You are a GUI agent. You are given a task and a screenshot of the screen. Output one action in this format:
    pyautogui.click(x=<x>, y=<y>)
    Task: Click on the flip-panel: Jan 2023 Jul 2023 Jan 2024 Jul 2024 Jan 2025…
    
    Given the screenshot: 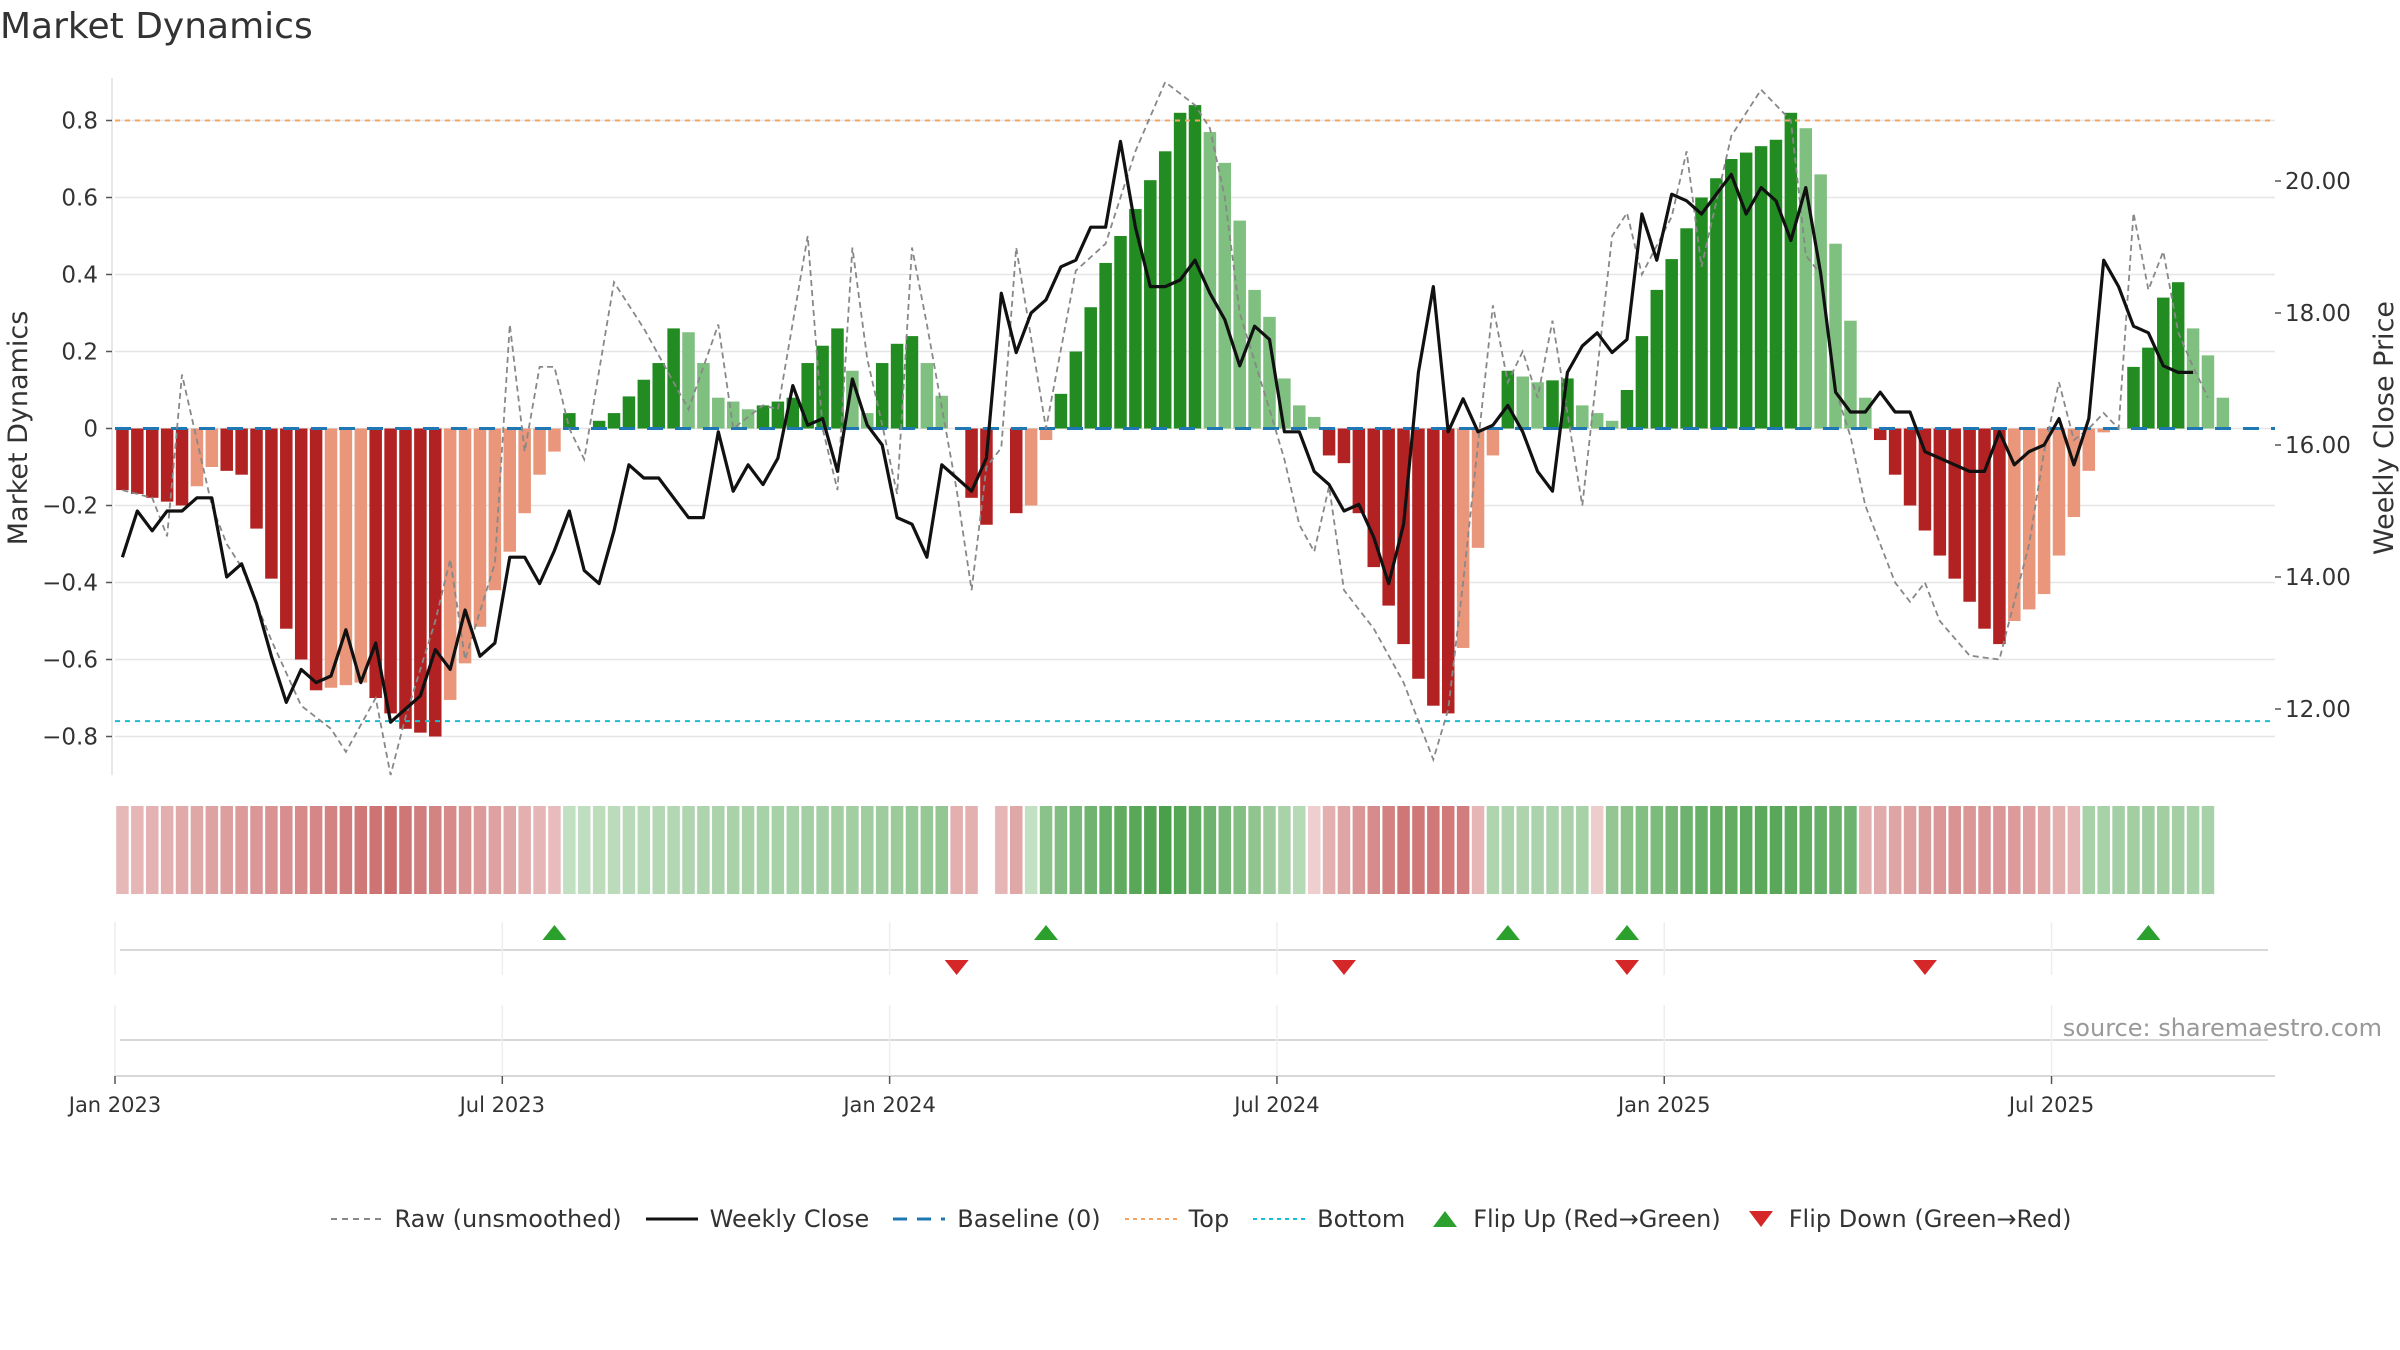 What is the action you would take?
    pyautogui.click(x=1171, y=1019)
    